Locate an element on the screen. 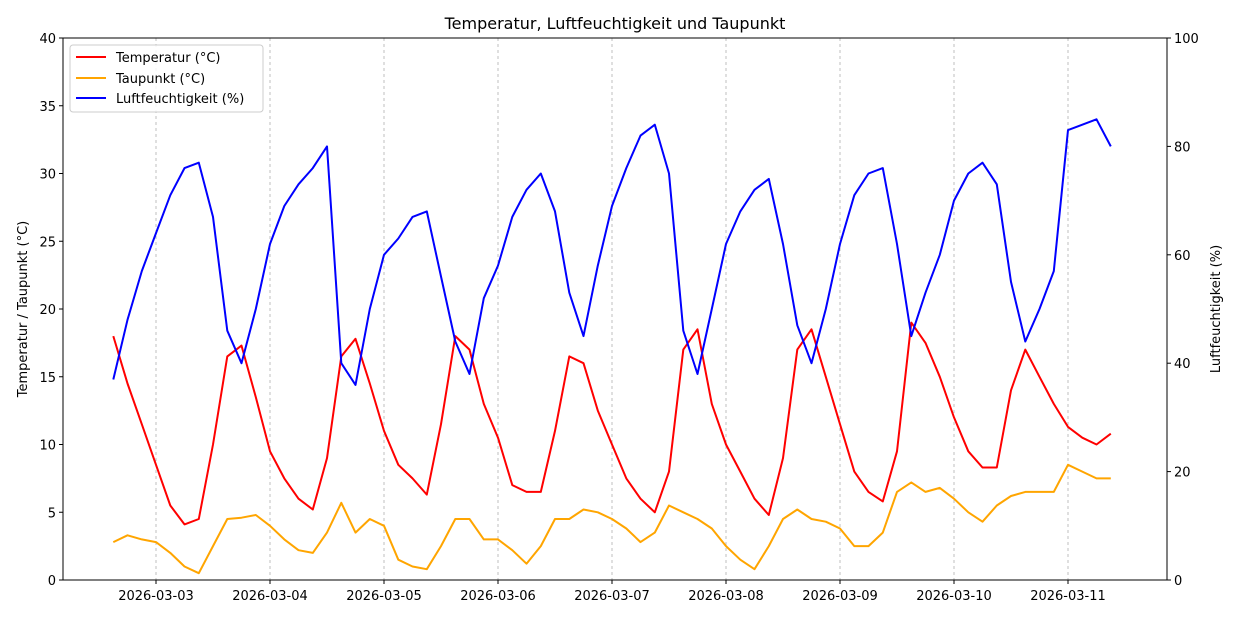  y-tick-label-right: 80 is located at coordinates (1182, 147).